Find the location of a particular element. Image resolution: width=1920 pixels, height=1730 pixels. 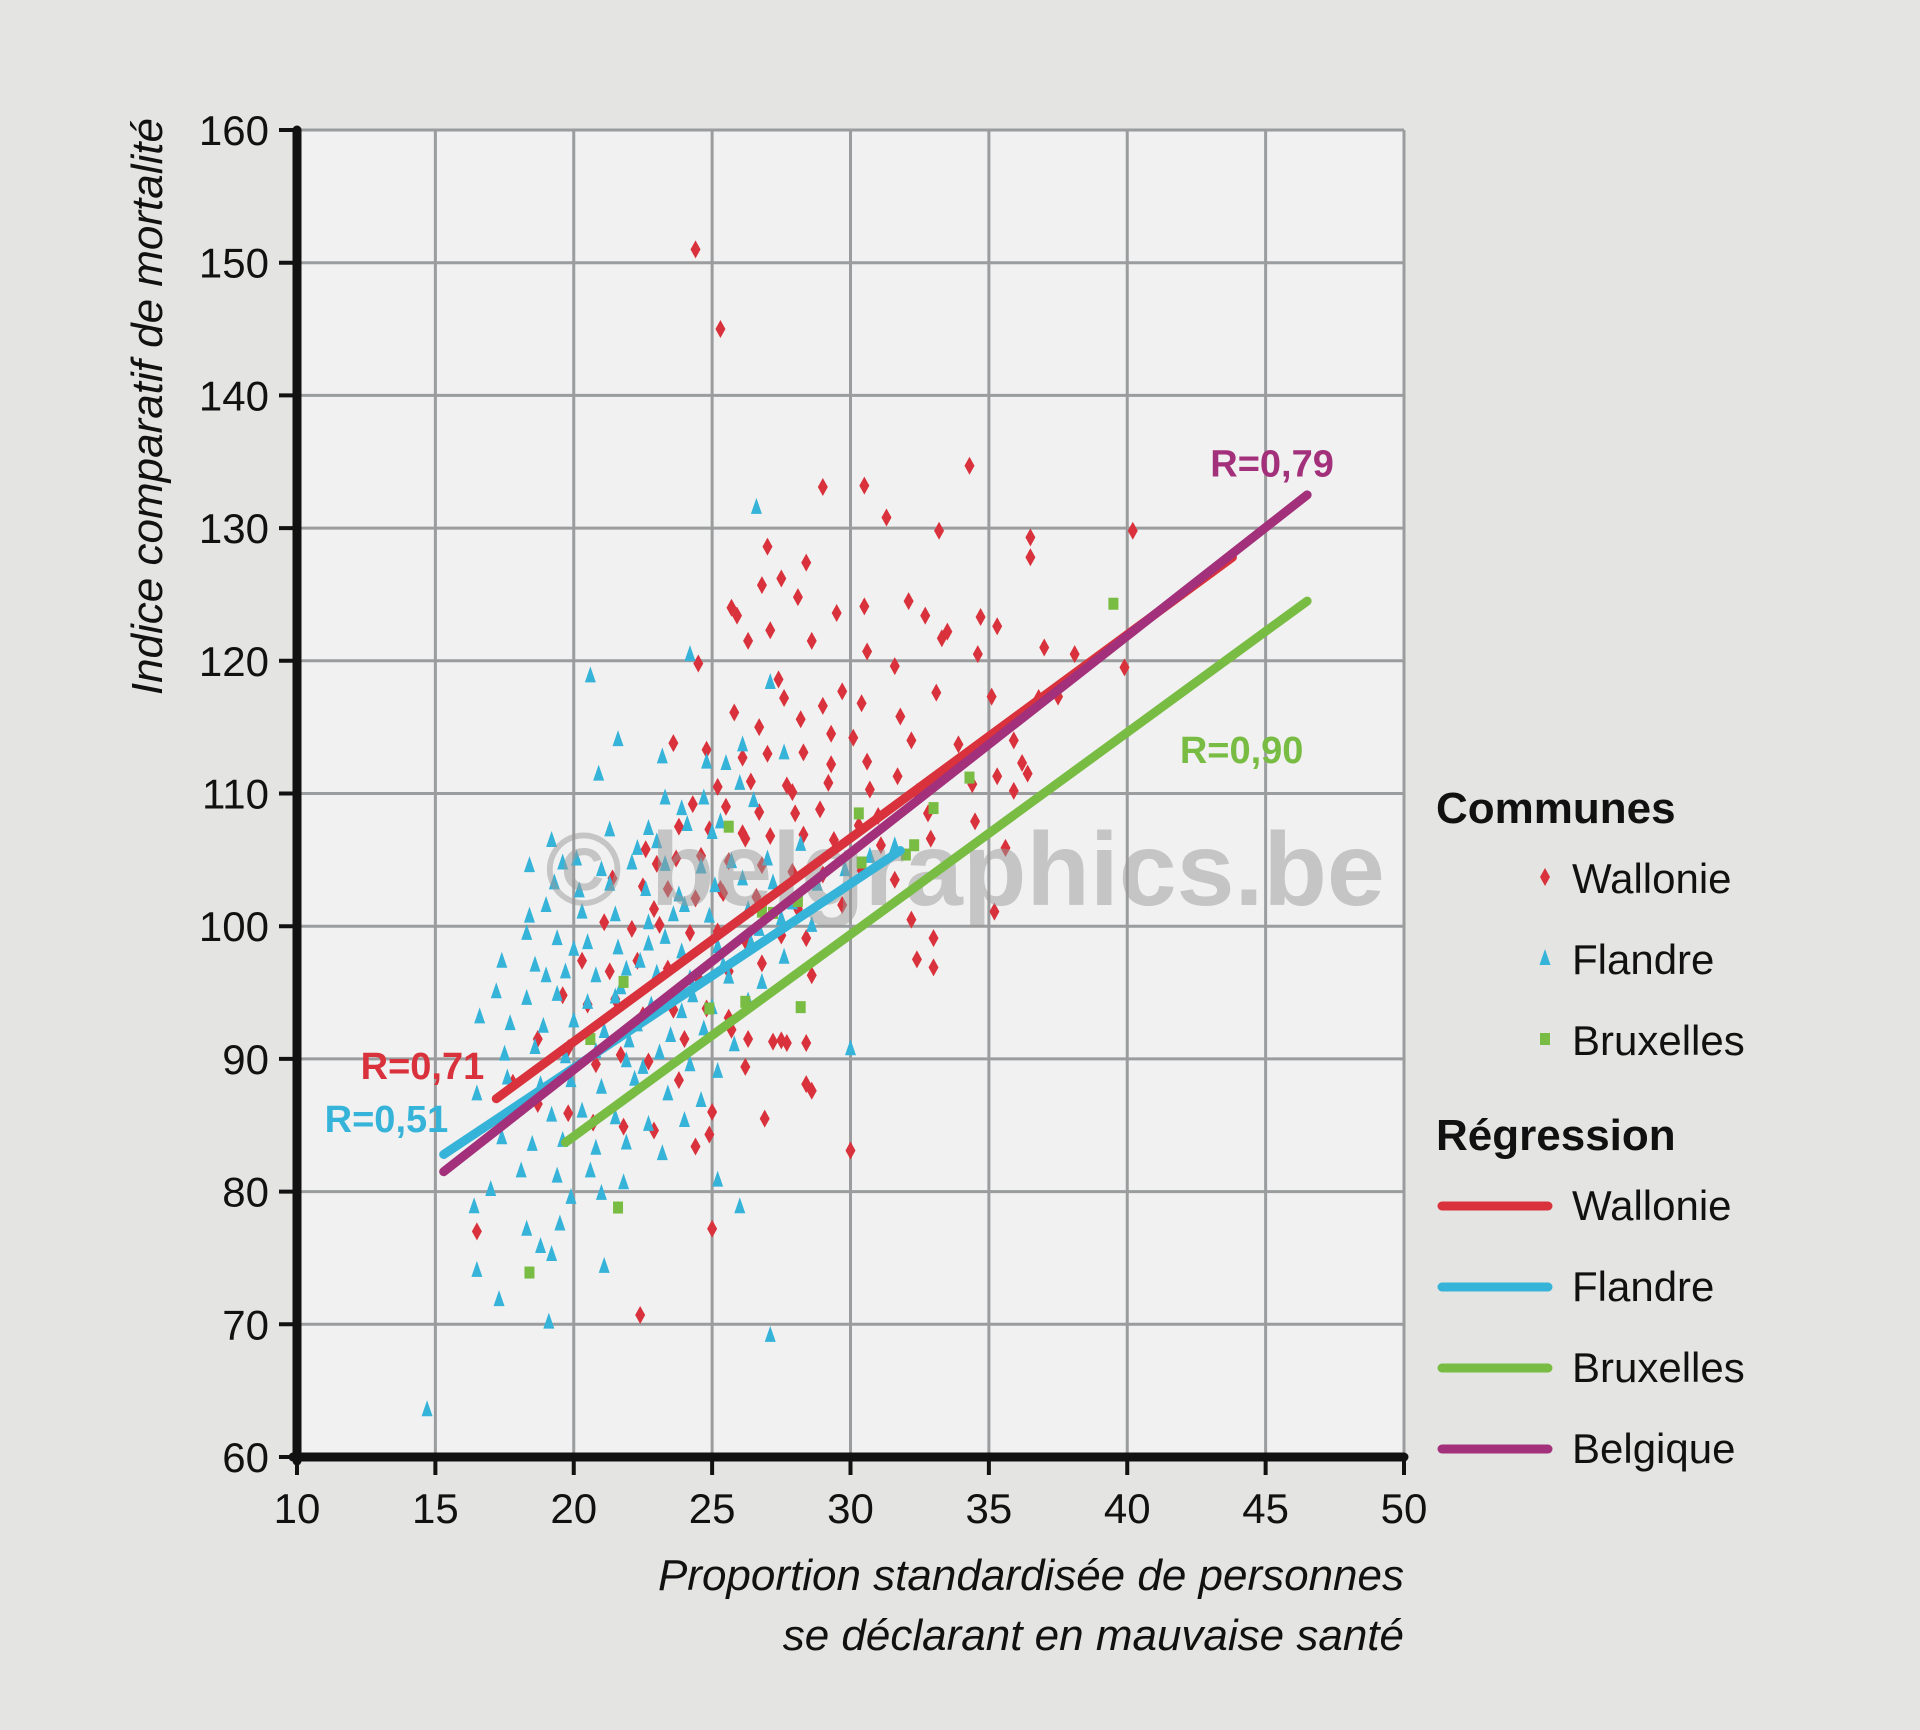

y-tick-label-70: 70 is located at coordinates (245, 1324).